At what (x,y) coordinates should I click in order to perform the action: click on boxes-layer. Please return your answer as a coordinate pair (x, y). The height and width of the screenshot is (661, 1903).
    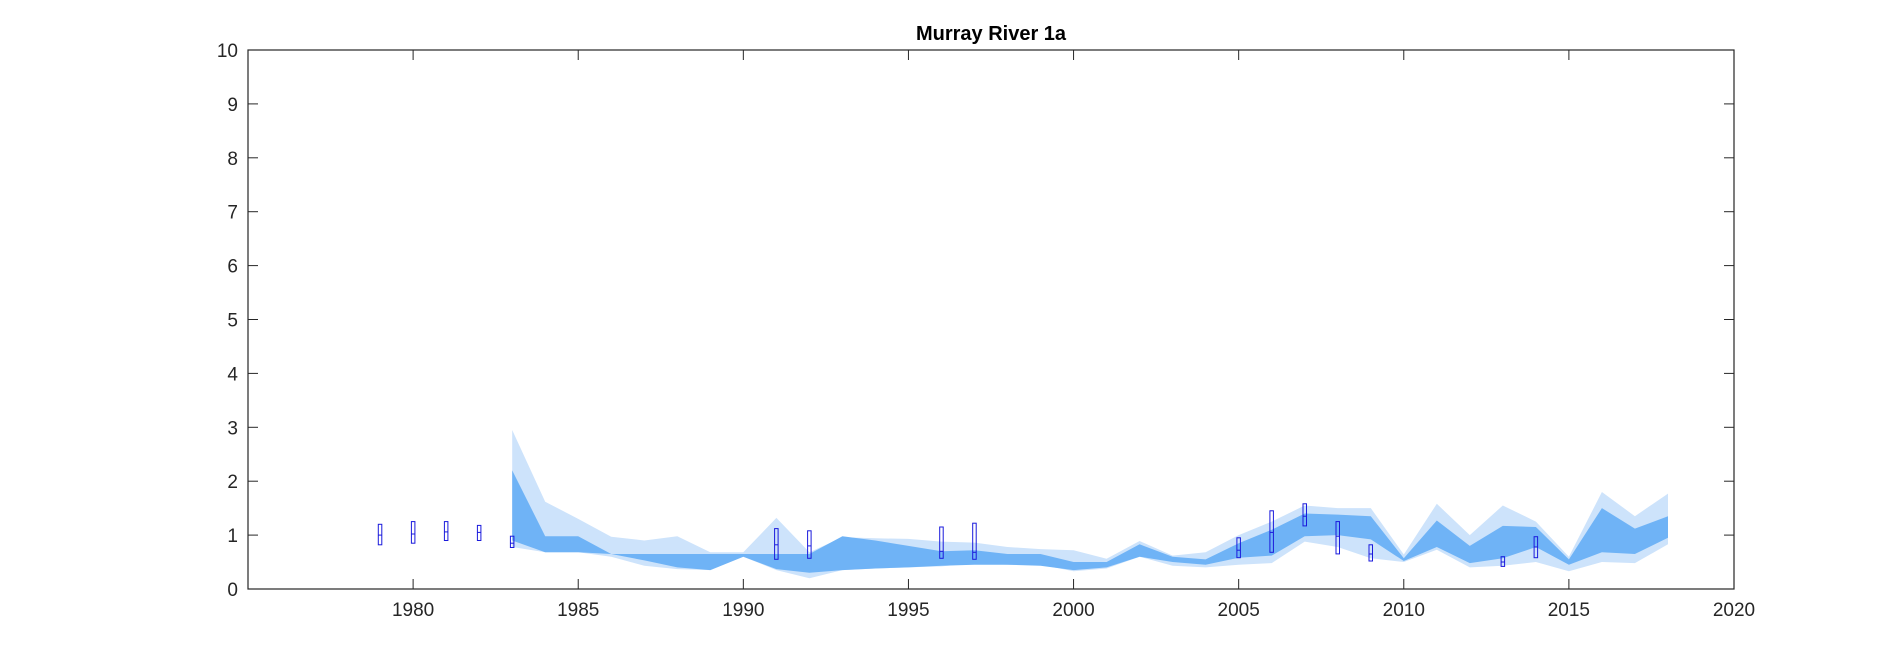
    Looking at the image, I should click on (958, 535).